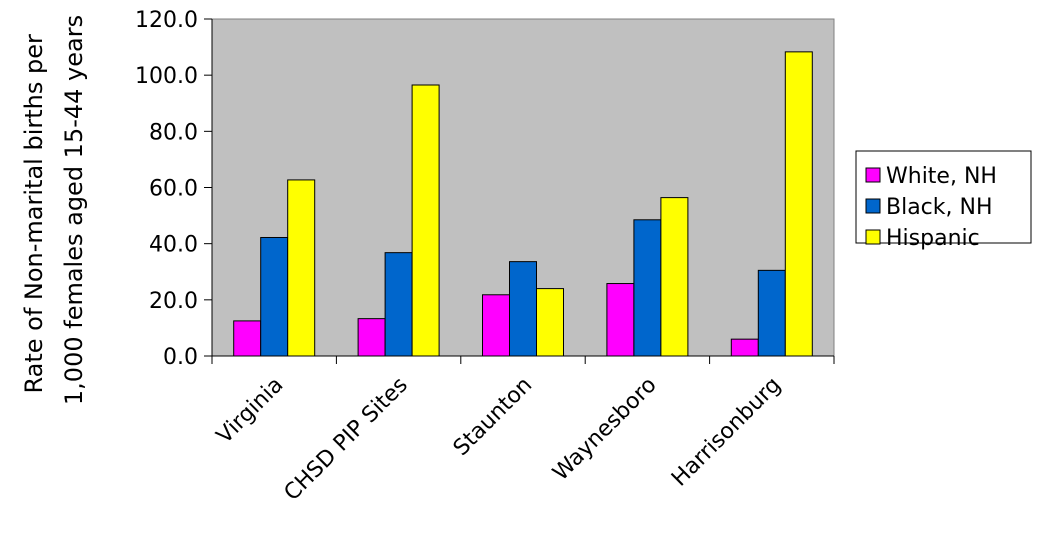 This screenshot has height=559, width=1051. Describe the element at coordinates (493, 417) in the screenshot. I see `x-category-label: Staunton` at that location.